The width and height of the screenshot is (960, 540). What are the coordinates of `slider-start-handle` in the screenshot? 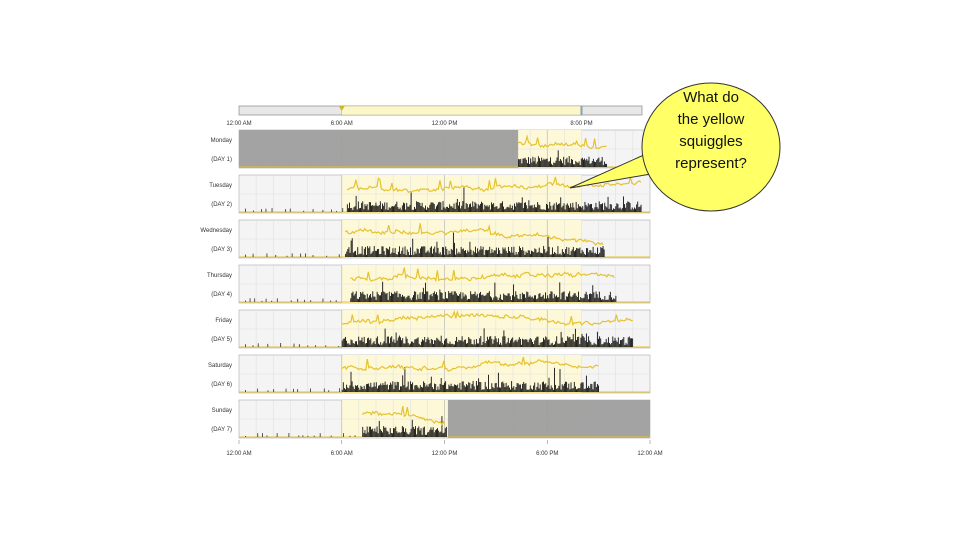 It's located at (341, 108).